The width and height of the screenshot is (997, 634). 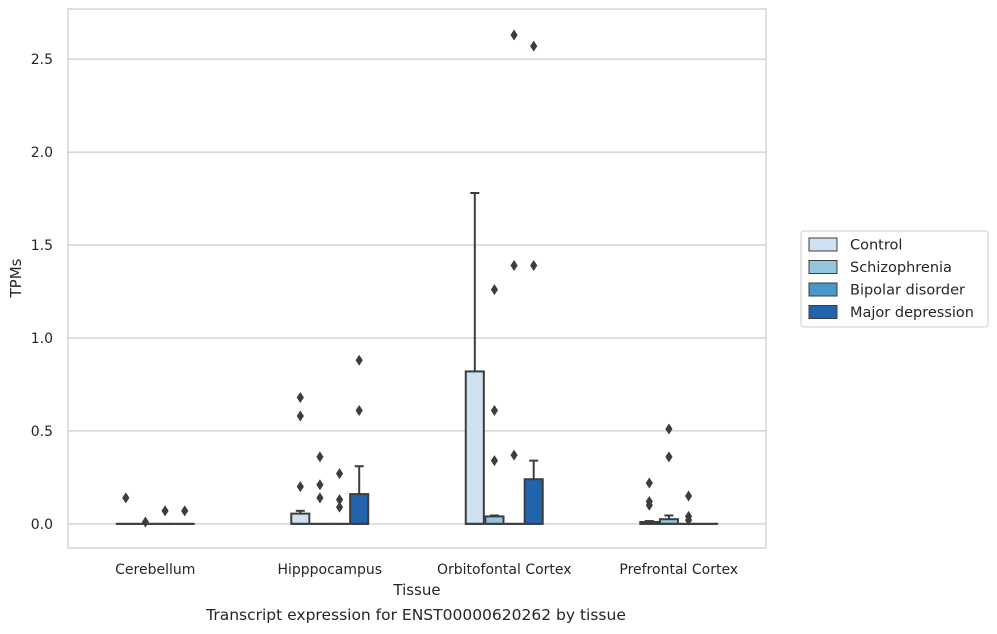 I want to click on y-tick-labels: 0.0 0.5 1.0 1.5 2.0 2.5, so click(x=42, y=292).